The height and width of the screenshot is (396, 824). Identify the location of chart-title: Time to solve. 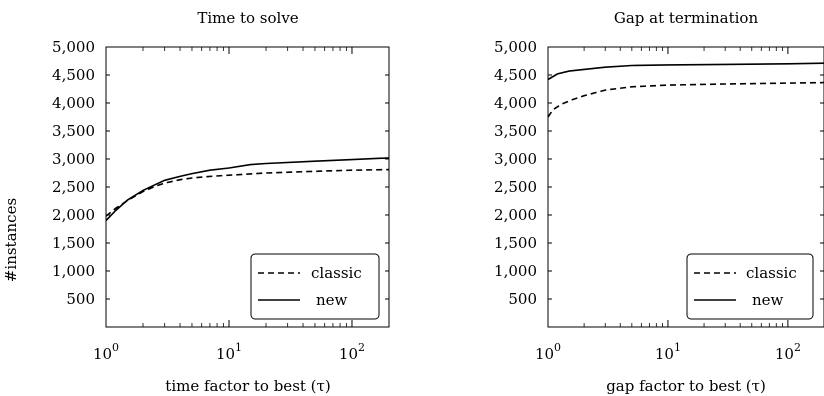
(247, 18).